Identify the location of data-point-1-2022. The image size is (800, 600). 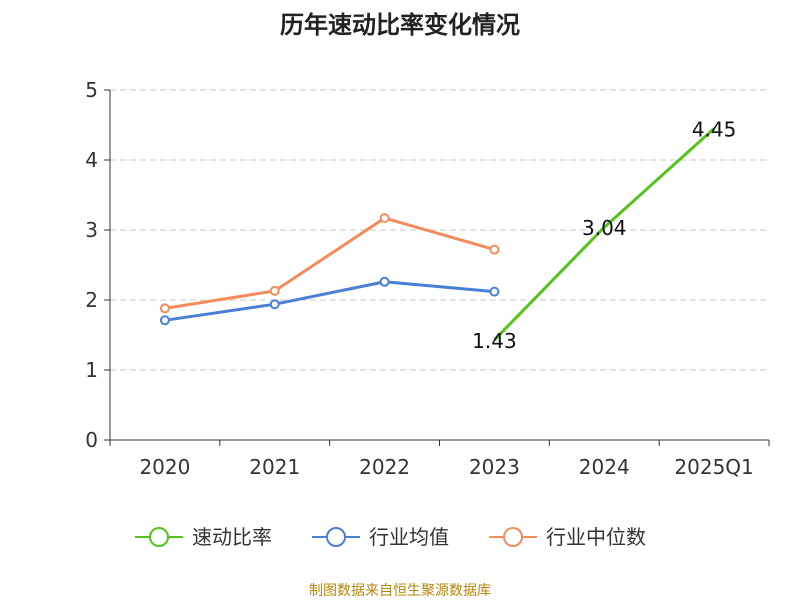
(384, 281).